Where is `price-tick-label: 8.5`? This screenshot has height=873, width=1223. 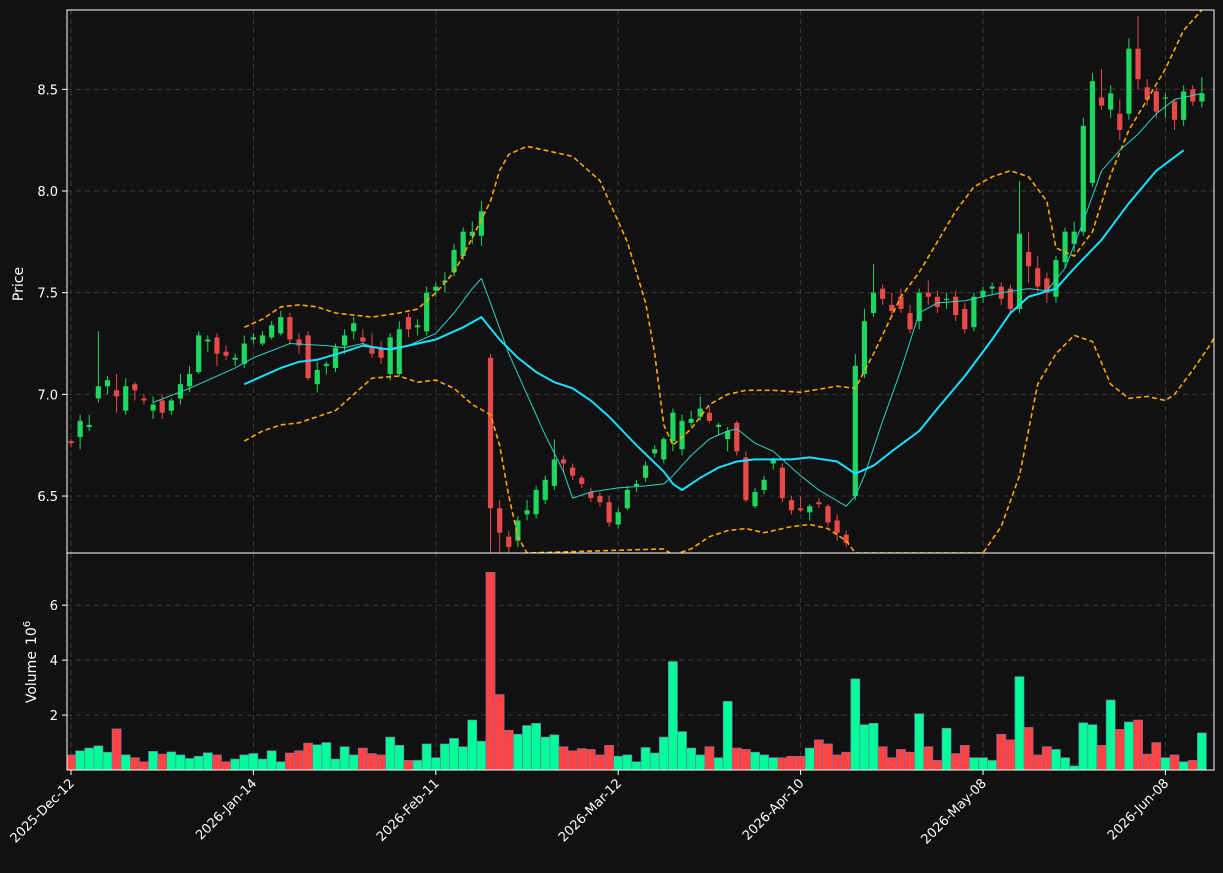 price-tick-label: 8.5 is located at coordinates (47, 90).